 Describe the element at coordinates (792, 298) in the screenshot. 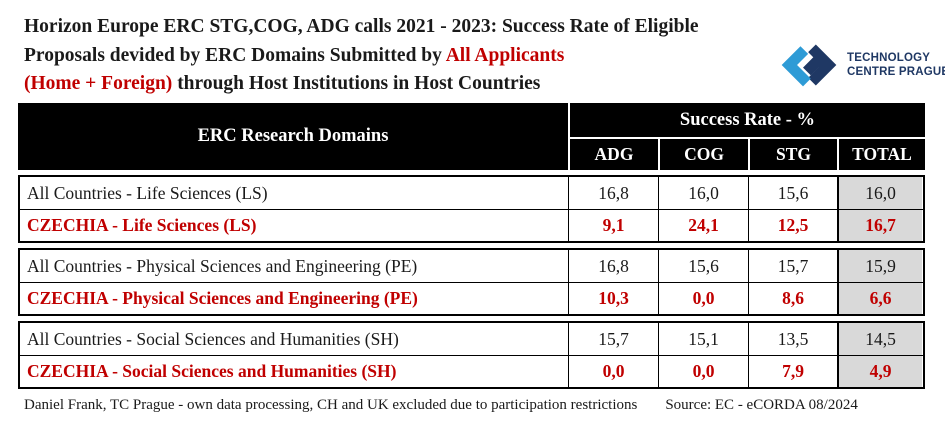

I see `value-stg: 8,6` at that location.